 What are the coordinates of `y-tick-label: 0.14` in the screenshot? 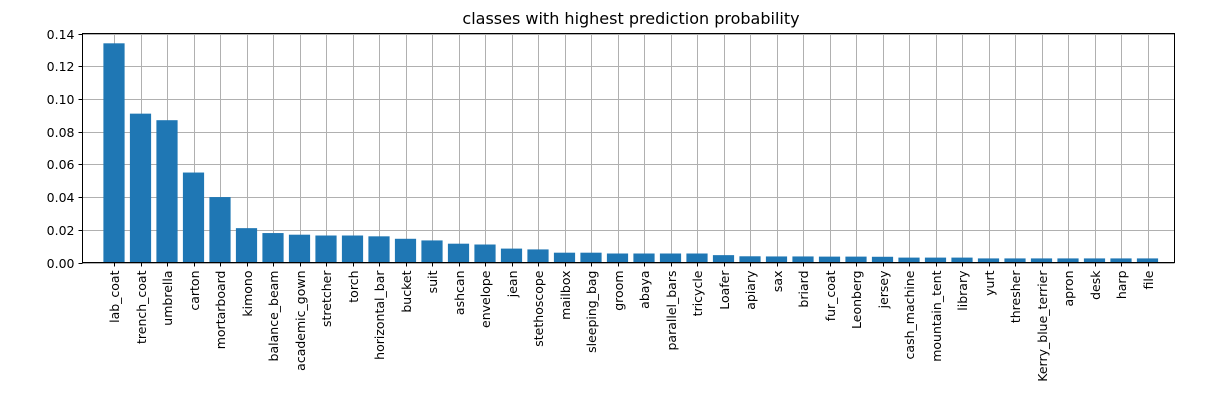 It's located at (61, 34).